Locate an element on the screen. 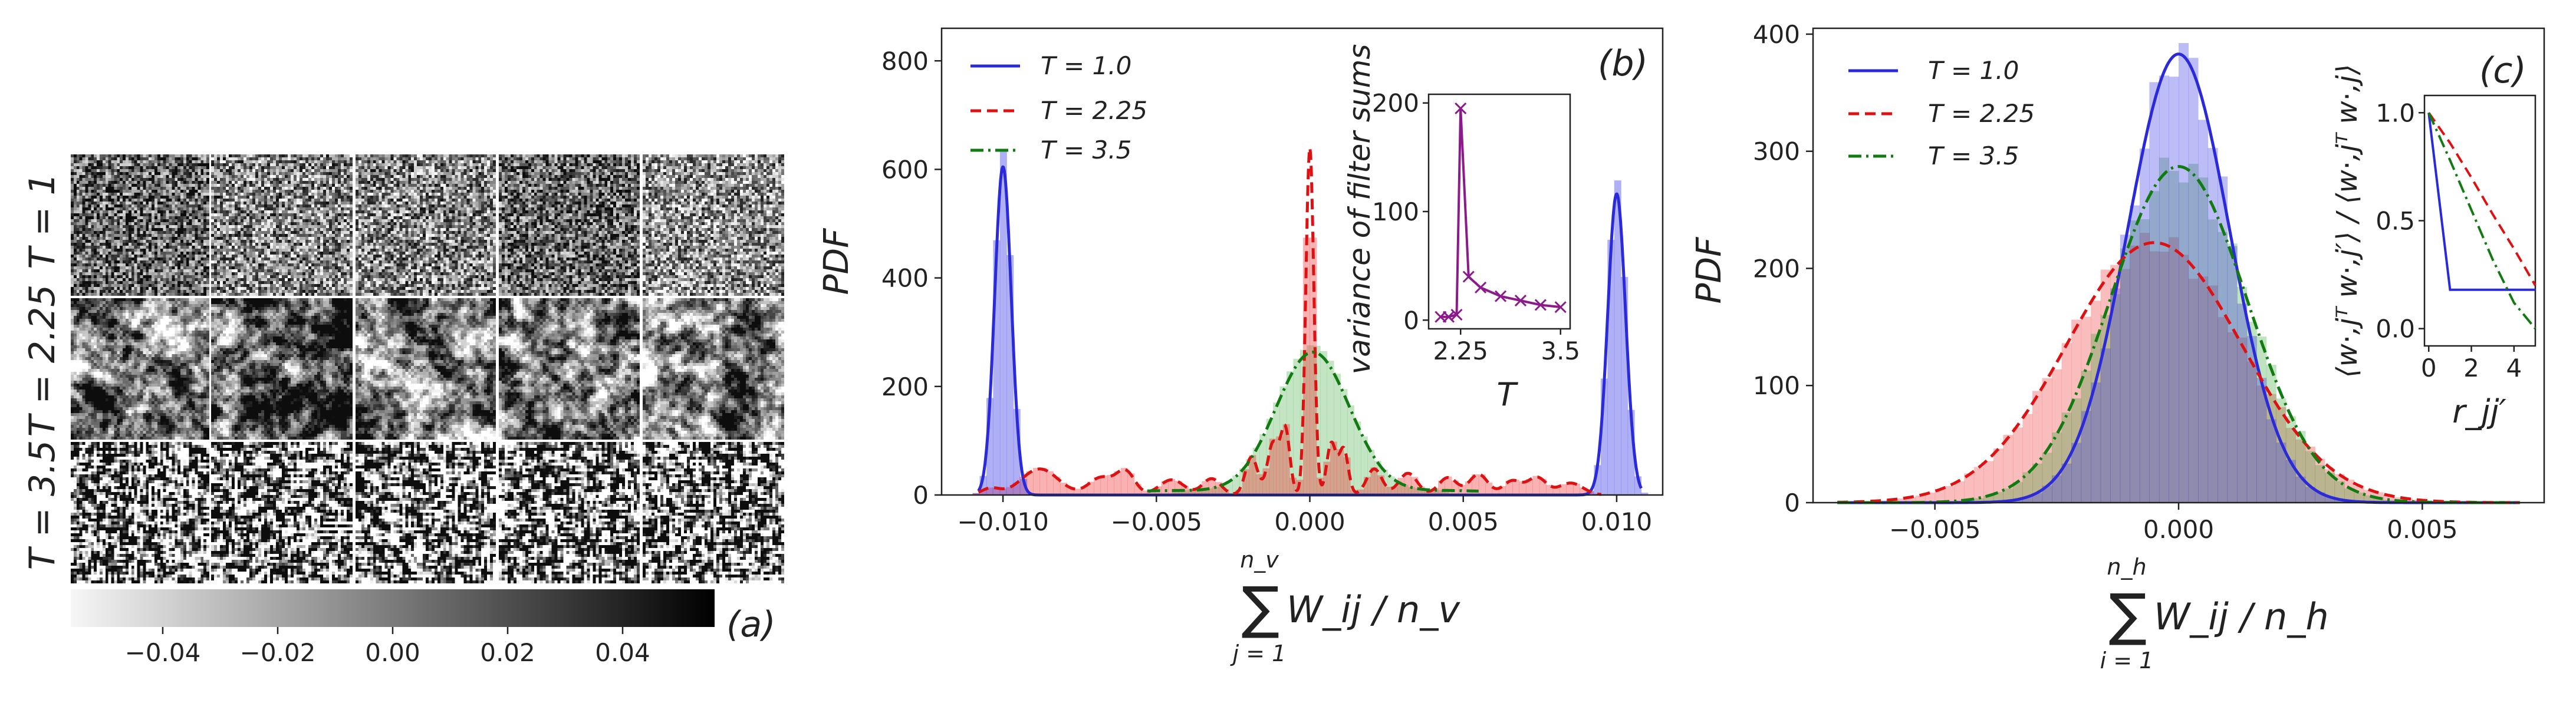 The image size is (2576, 703). panel-c-inset-xtick-label: 0 is located at coordinates (2429, 368).